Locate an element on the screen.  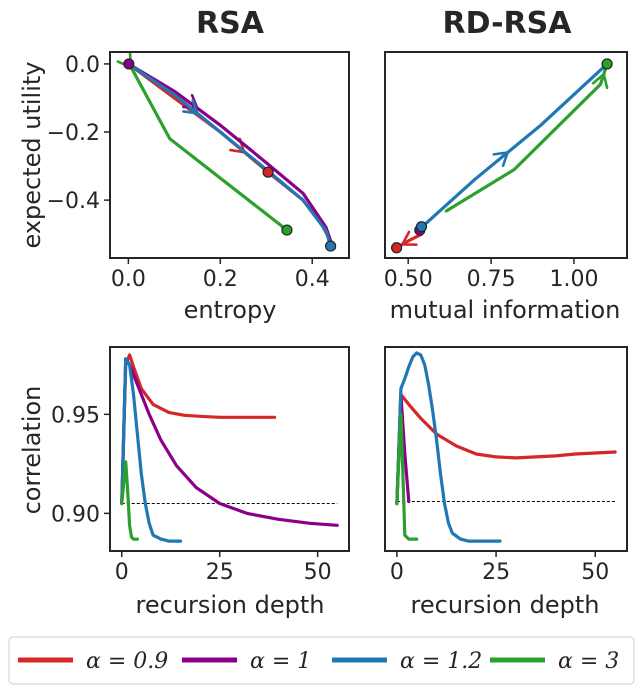
panel-rdrsa-correlation: 0 25 50 is located at coordinates (506, 465).